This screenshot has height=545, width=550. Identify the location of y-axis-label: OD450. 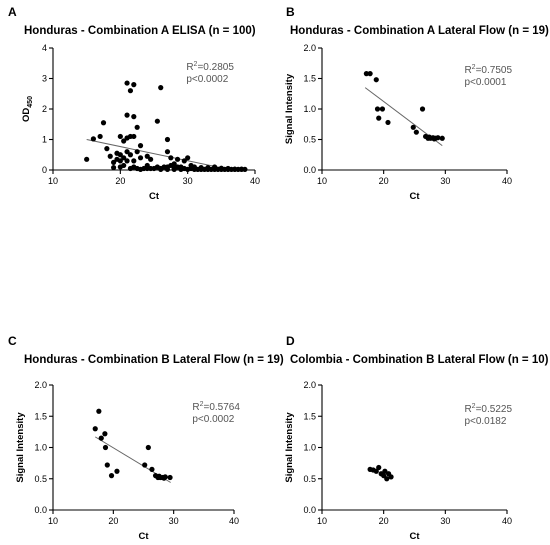
(27, 109).